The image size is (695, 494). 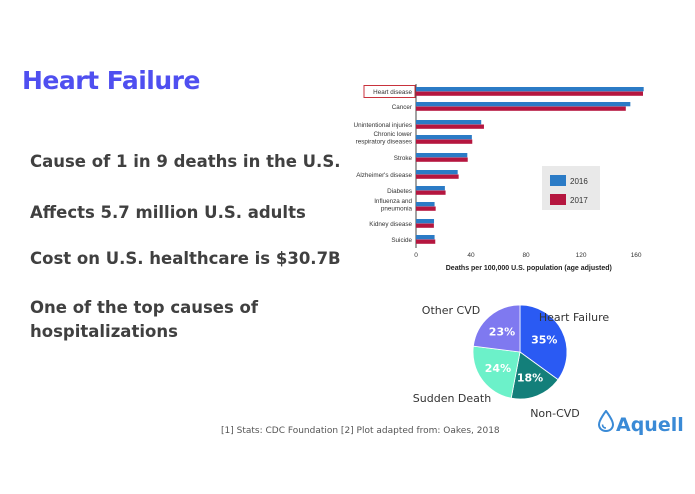 What do you see at coordinates (403, 158) in the screenshot?
I see `category-label-4: Stroke` at bounding box center [403, 158].